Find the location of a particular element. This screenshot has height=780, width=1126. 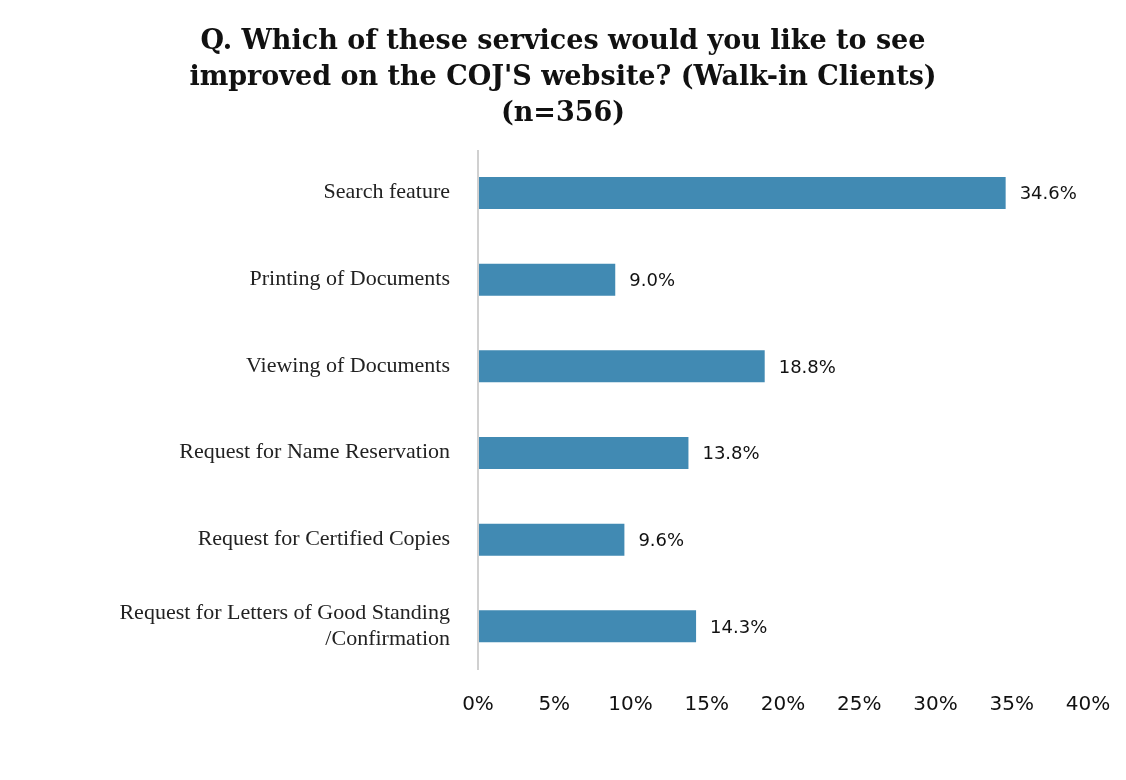

data-label: 13.8% is located at coordinates (731, 453).